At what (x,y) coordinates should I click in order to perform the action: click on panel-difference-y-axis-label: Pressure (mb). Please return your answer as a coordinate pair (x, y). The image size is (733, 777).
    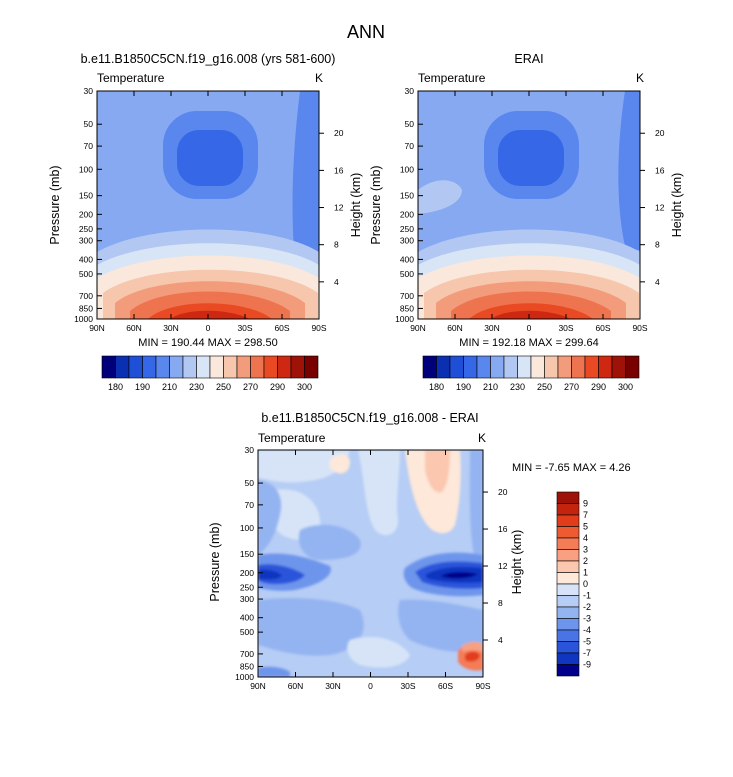
    Looking at the image, I should click on (215, 561).